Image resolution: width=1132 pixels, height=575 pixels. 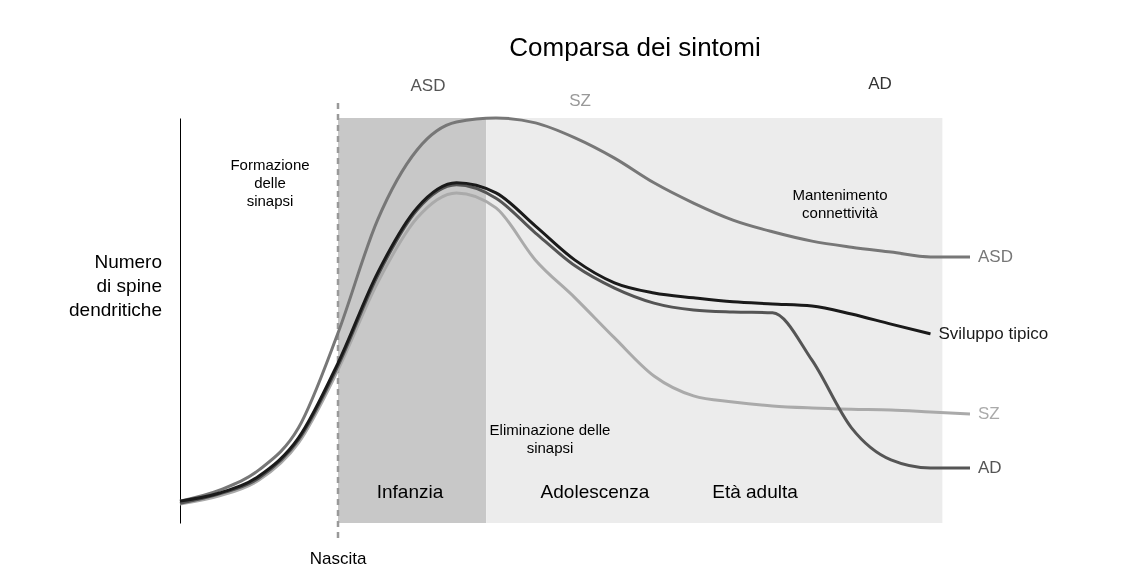 I want to click on series-label: SZ, so click(x=989, y=414).